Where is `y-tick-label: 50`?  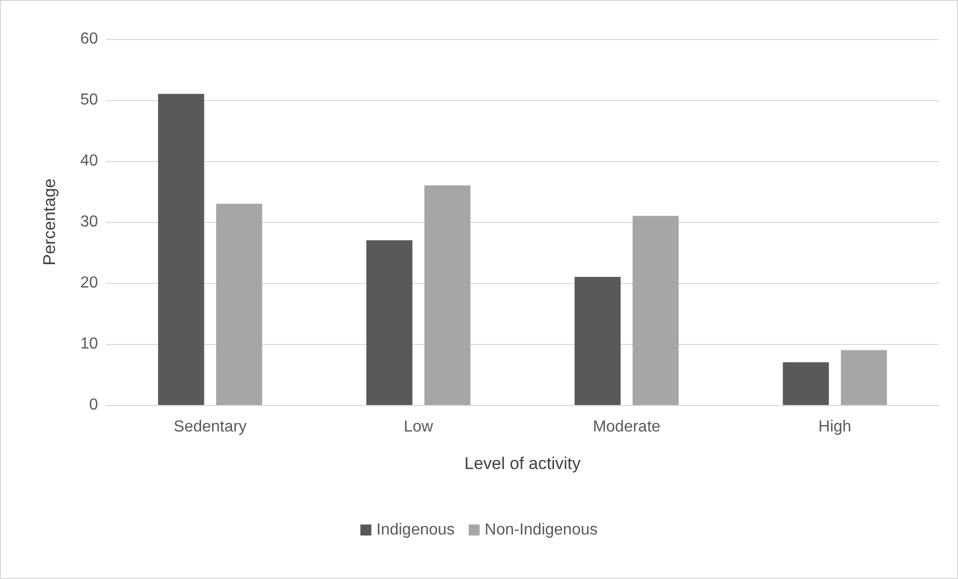 y-tick-label: 50 is located at coordinates (89, 100).